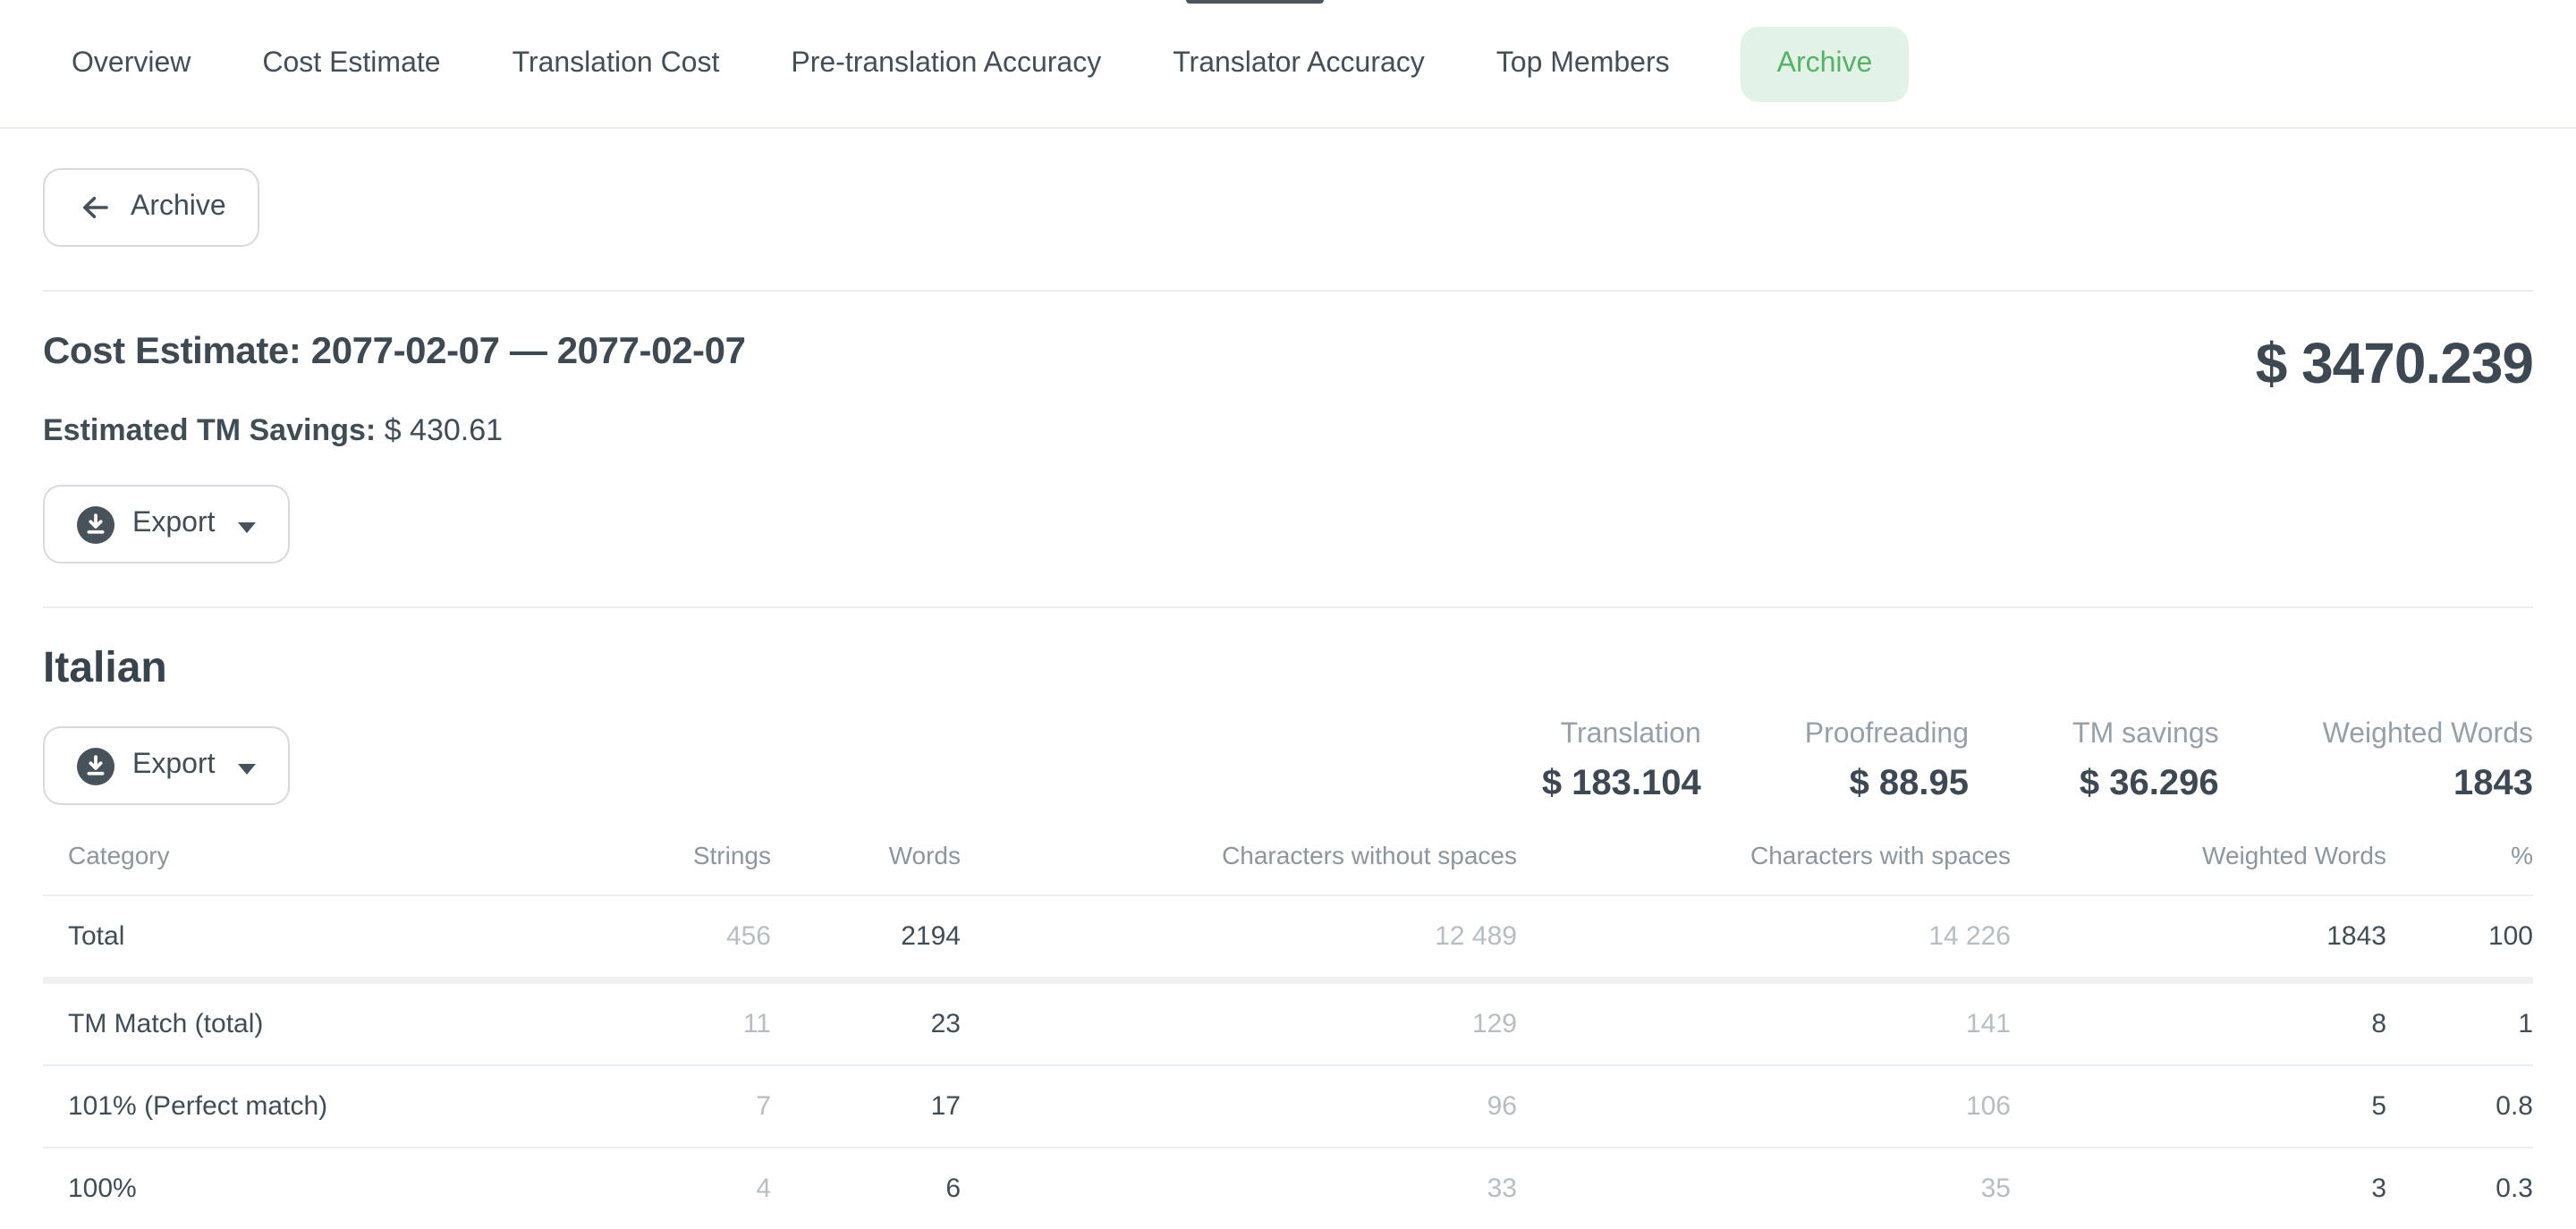 The height and width of the screenshot is (1229, 2576). I want to click on metric-proofreading: Proofreading $ 88.95, so click(1887, 762).